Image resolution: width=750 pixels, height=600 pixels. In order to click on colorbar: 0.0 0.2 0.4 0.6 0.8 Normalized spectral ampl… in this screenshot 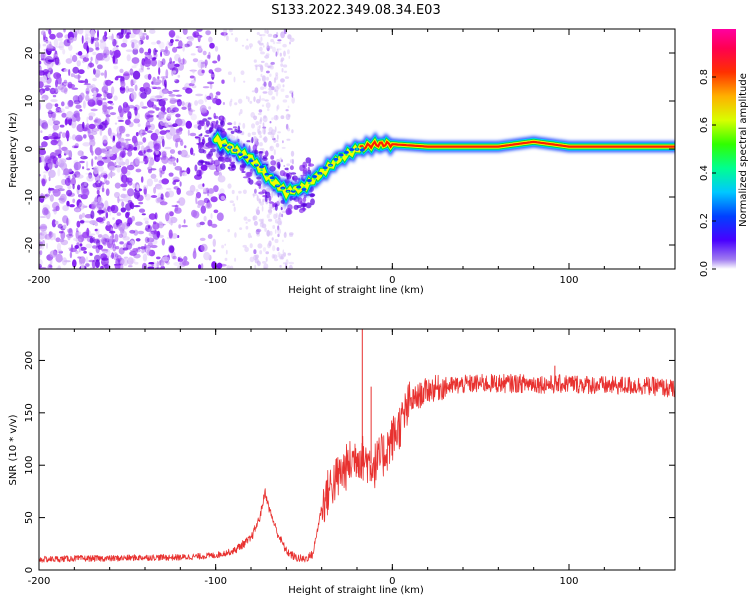, I will do `click(724, 153)`.